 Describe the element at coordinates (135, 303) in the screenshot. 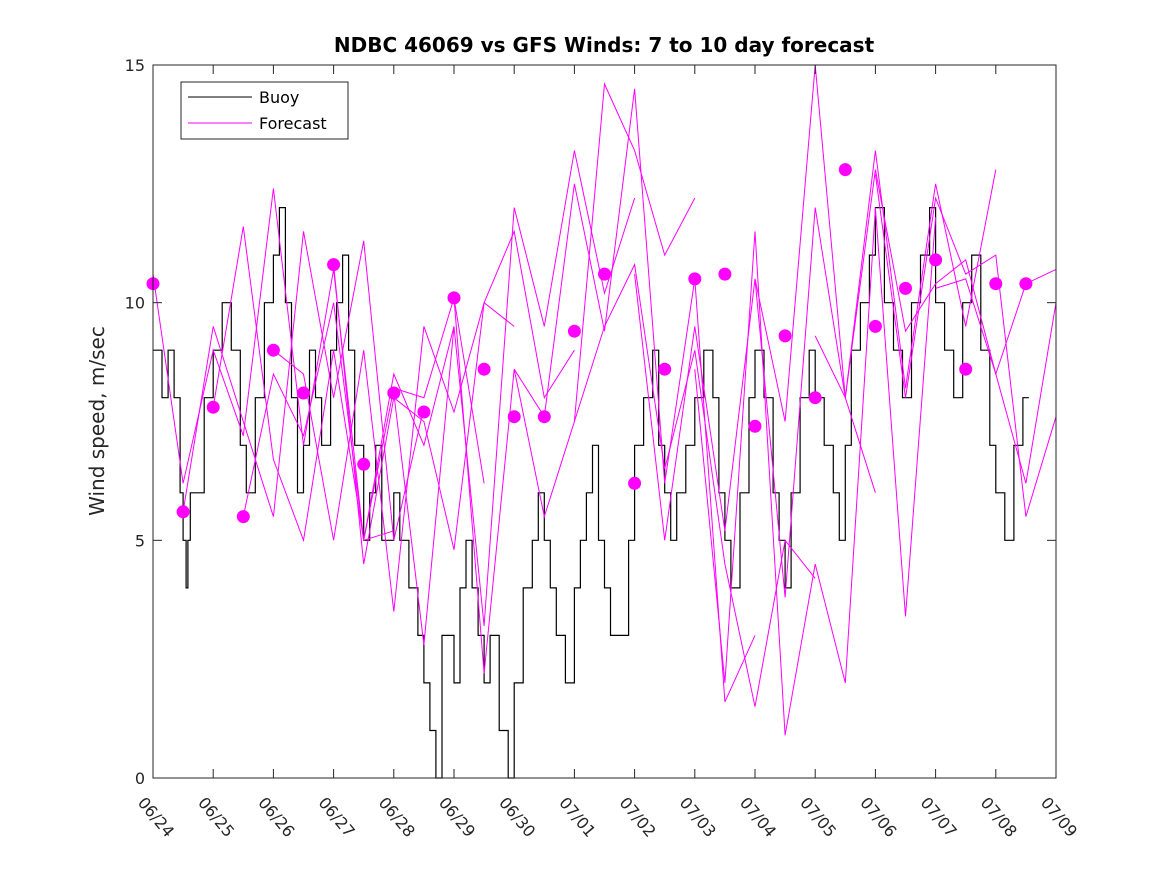

I see `y-tick-label: 10` at that location.